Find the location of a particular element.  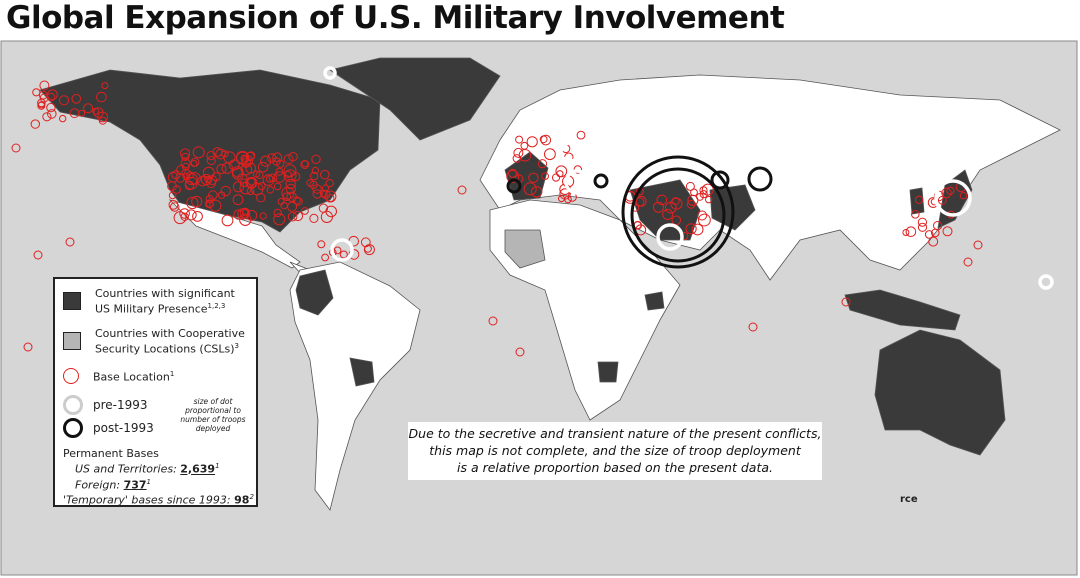

heading: Permanent Bases is located at coordinates (111, 453).